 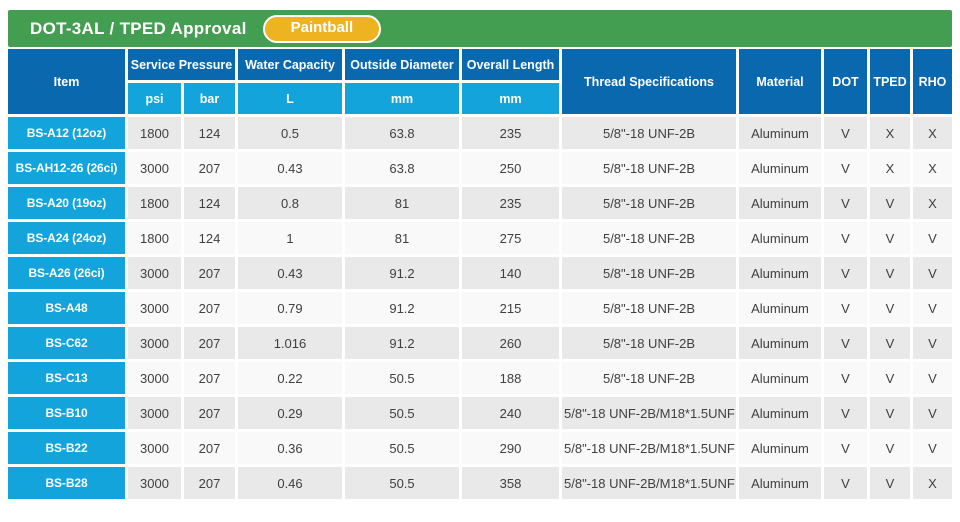 I want to click on item-cell: BS-A48, so click(x=66, y=308).